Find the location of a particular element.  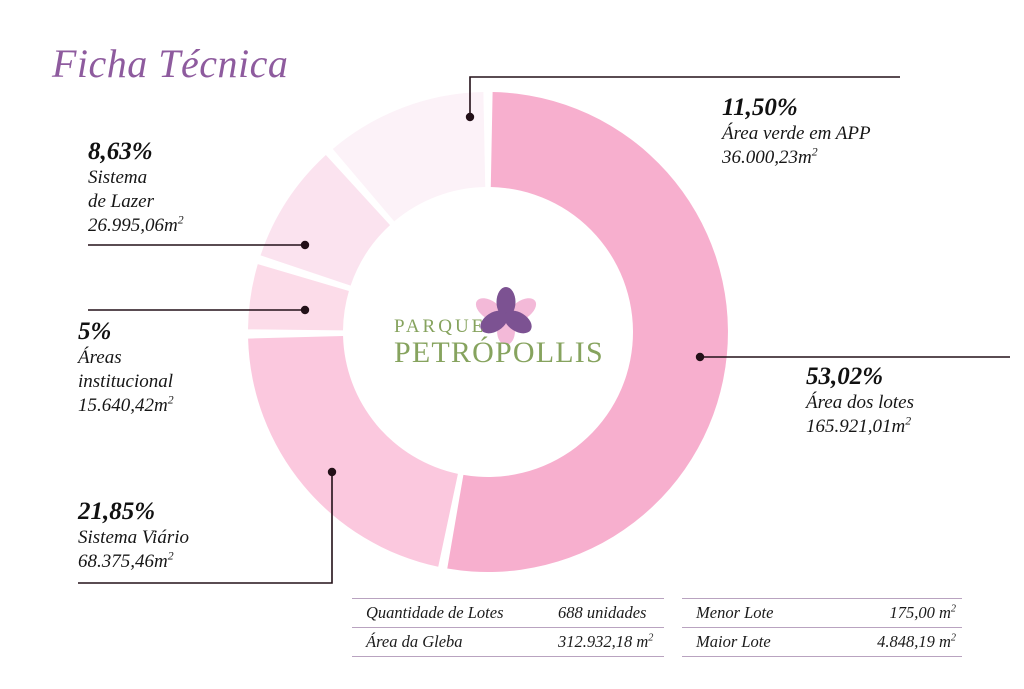

table-cell-key: Quantidade de Lotes is located at coordinates (435, 612).